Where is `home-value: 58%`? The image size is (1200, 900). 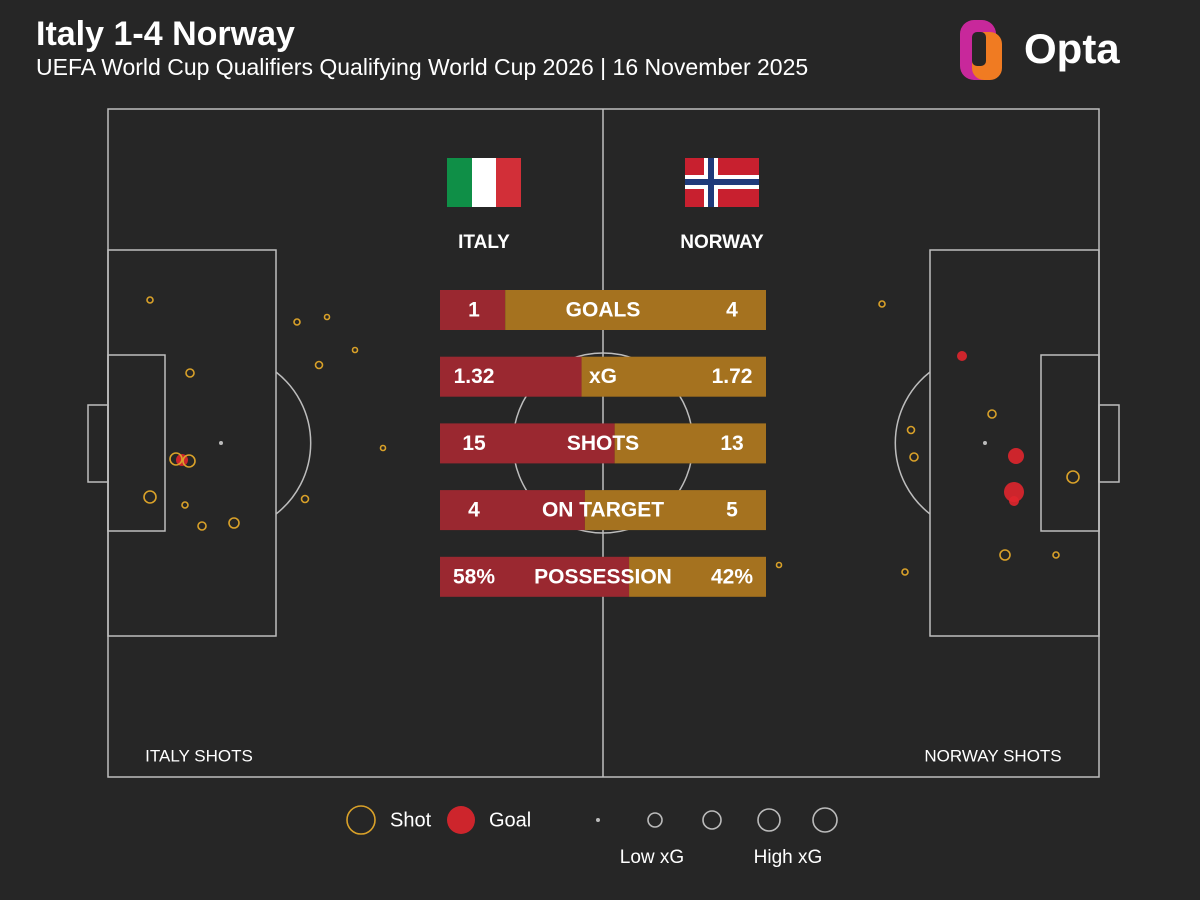 home-value: 58% is located at coordinates (474, 576).